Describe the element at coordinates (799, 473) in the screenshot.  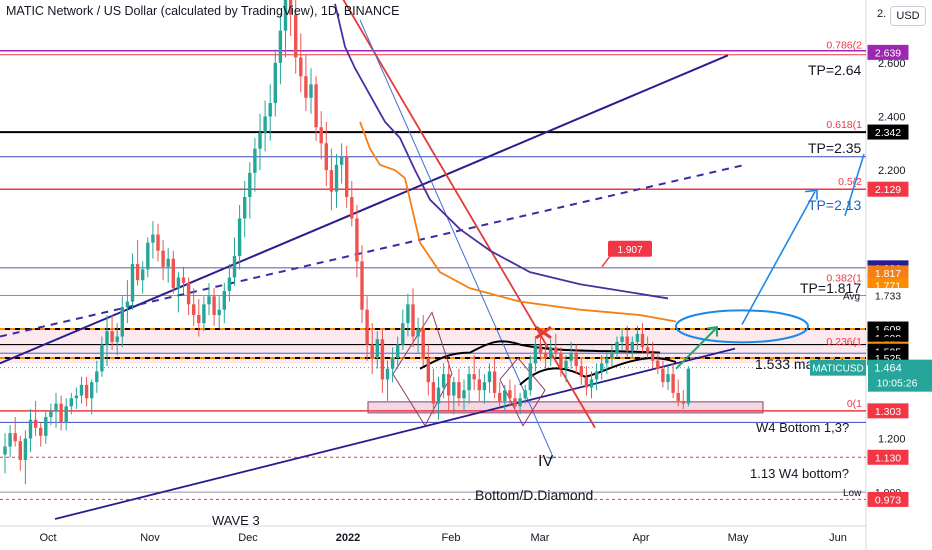
I see `w4-bottom2-label: 1.13 W4 bottom?` at that location.